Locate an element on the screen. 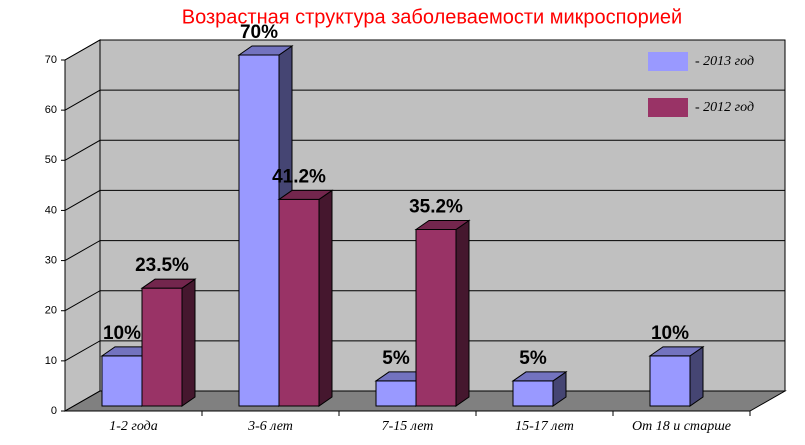  legend-label: - 2013 год is located at coordinates (724, 61).